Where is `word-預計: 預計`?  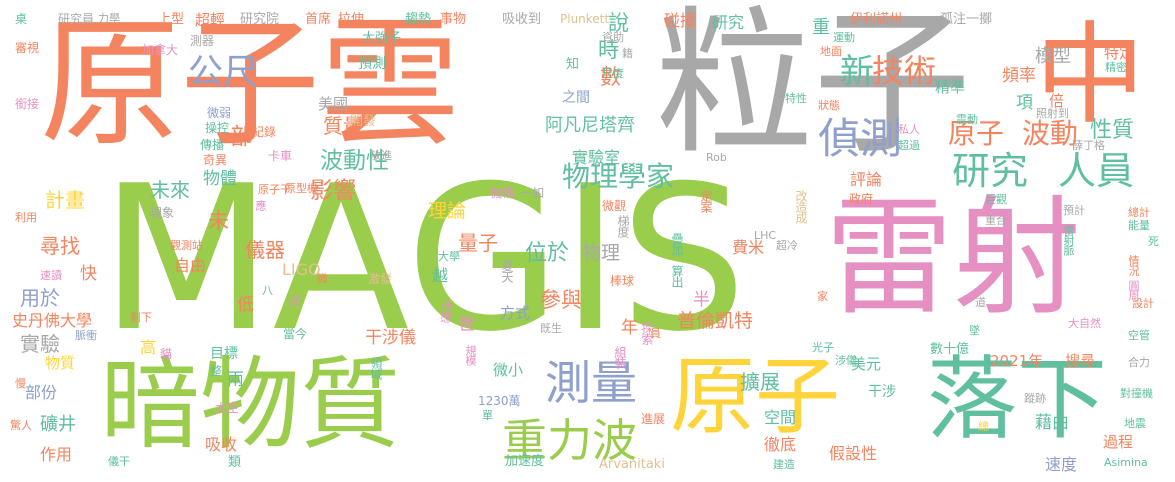
word-預計: 預計 is located at coordinates (1074, 210).